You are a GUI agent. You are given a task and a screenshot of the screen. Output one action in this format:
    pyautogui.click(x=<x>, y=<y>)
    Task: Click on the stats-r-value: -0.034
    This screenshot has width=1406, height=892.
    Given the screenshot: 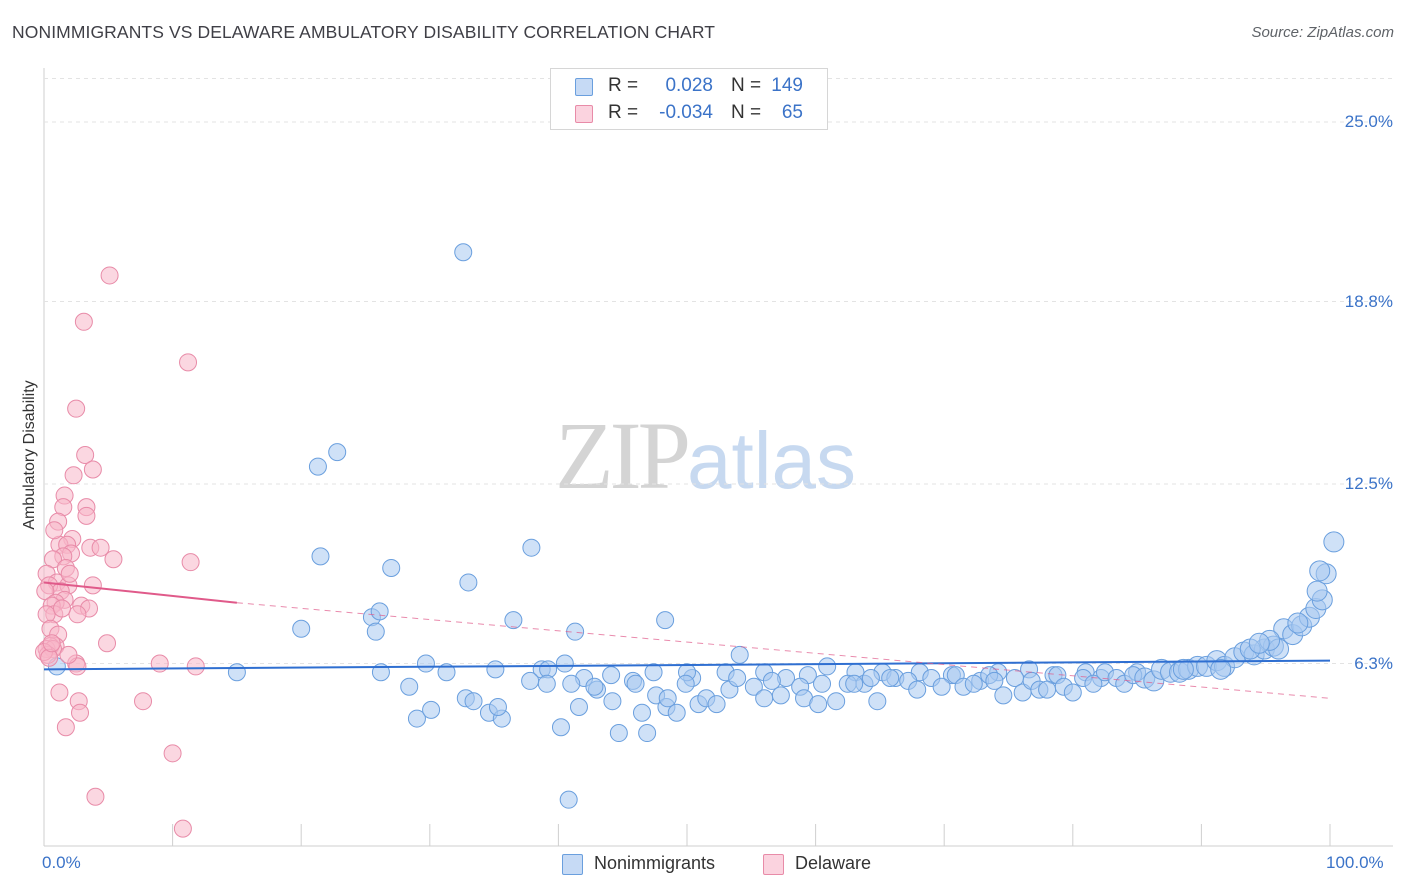 What is the action you would take?
    pyautogui.click(x=686, y=112)
    